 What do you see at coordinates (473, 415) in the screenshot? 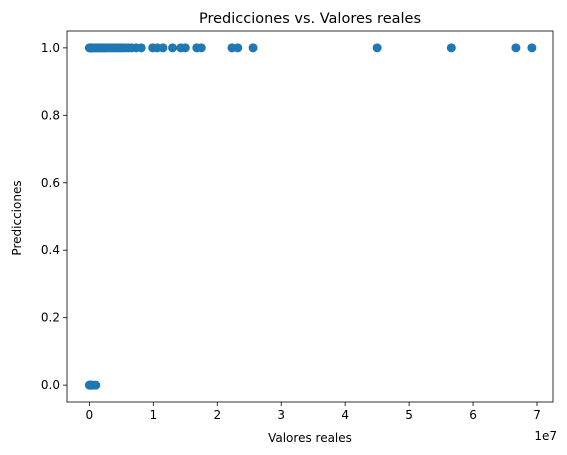
I see `x-tick-label: 6` at bounding box center [473, 415].